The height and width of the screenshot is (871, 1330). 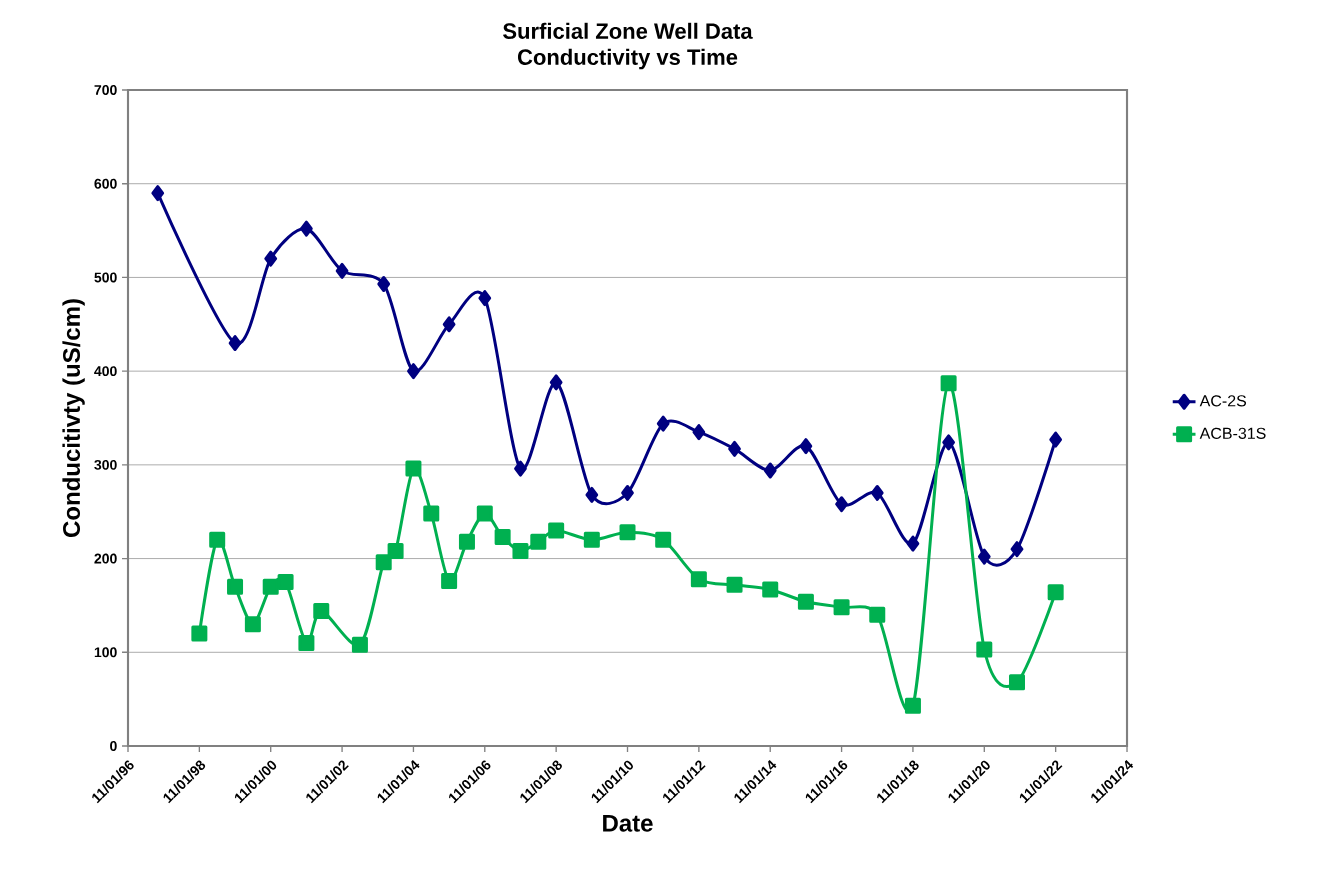 What do you see at coordinates (628, 30) in the screenshot?
I see `chart-title: Surficial Zone Well Data` at bounding box center [628, 30].